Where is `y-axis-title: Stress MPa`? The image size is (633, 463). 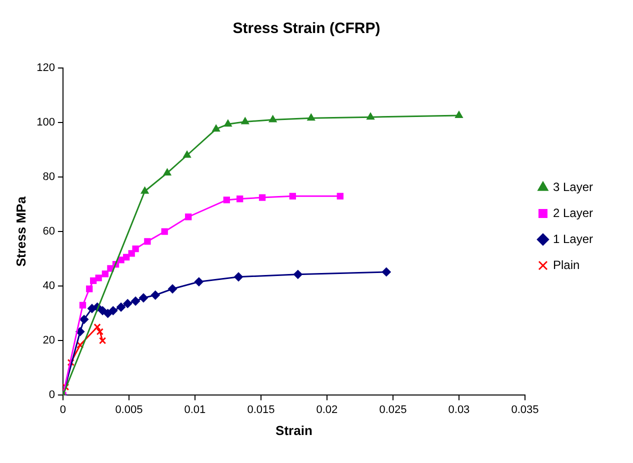 y-axis-title: Stress MPa is located at coordinates (20, 231).